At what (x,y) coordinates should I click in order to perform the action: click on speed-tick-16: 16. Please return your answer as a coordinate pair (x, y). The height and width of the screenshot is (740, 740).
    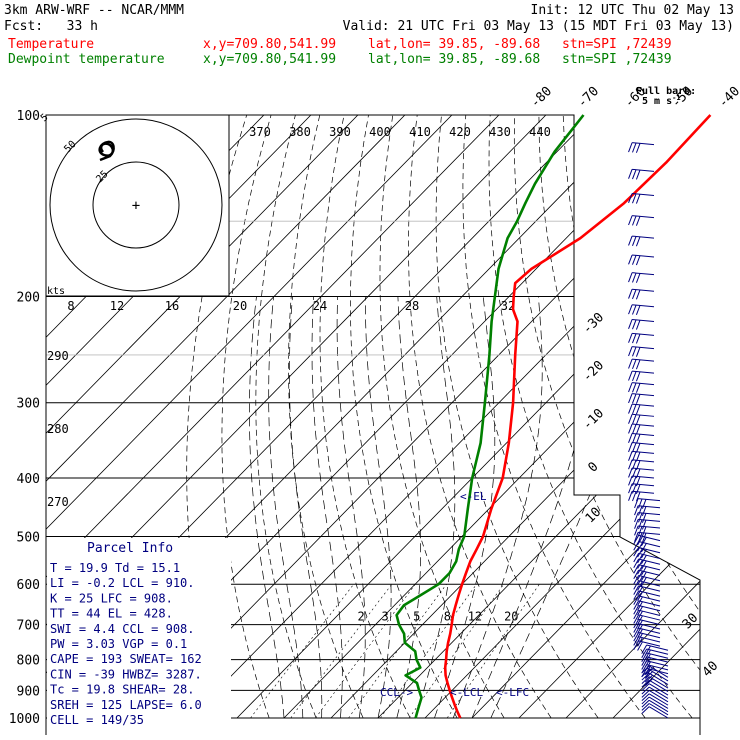
    Looking at the image, I should click on (172, 306).